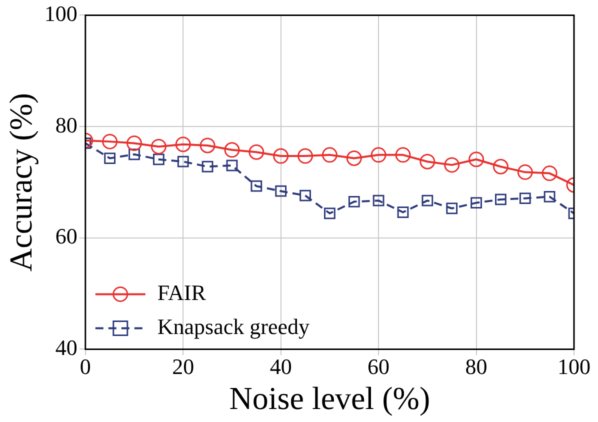 Image resolution: width=598 pixels, height=422 pixels. What do you see at coordinates (20, 182) in the screenshot?
I see `y-axis-title: Accuracy (%)` at bounding box center [20, 182].